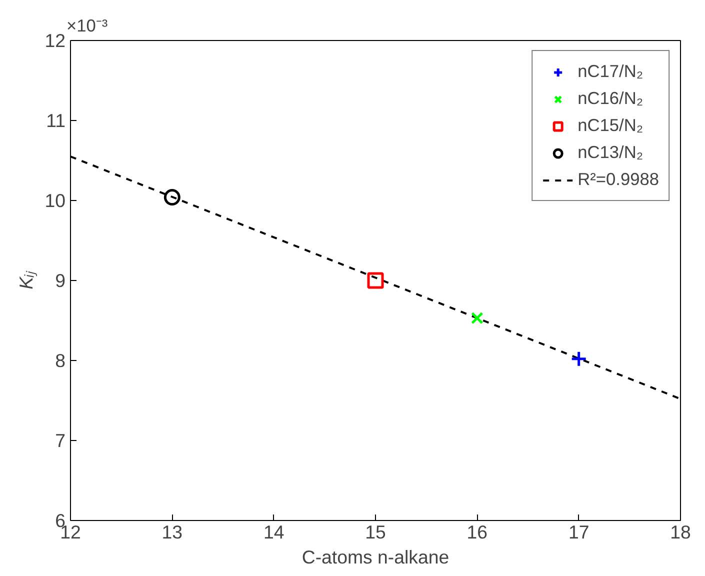 Image resolution: width=705 pixels, height=576 pixels. Describe the element at coordinates (611, 71) in the screenshot. I see `legend-label: nC17/N₂` at that location.